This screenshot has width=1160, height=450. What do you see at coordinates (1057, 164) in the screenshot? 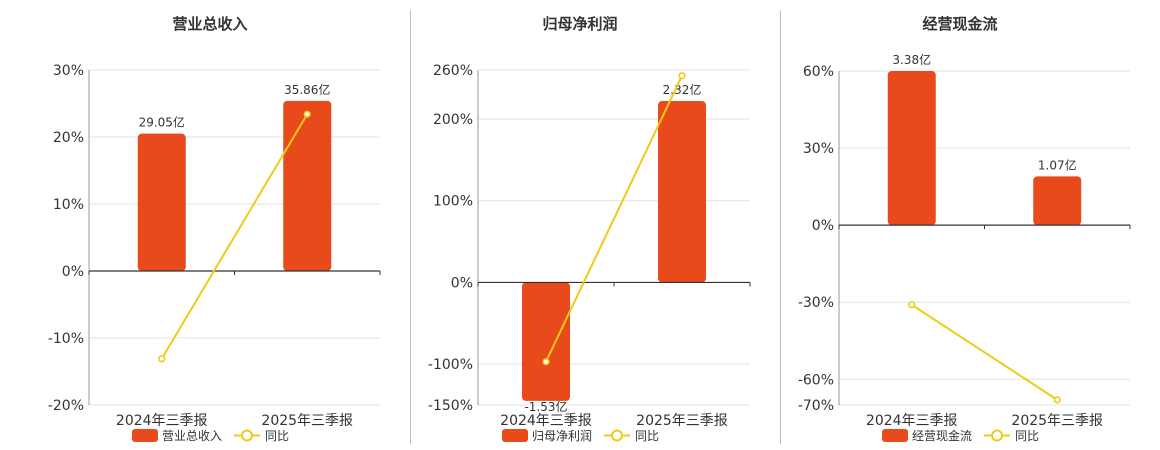
I see `bar-data-label: 1.07亿` at bounding box center [1057, 164].